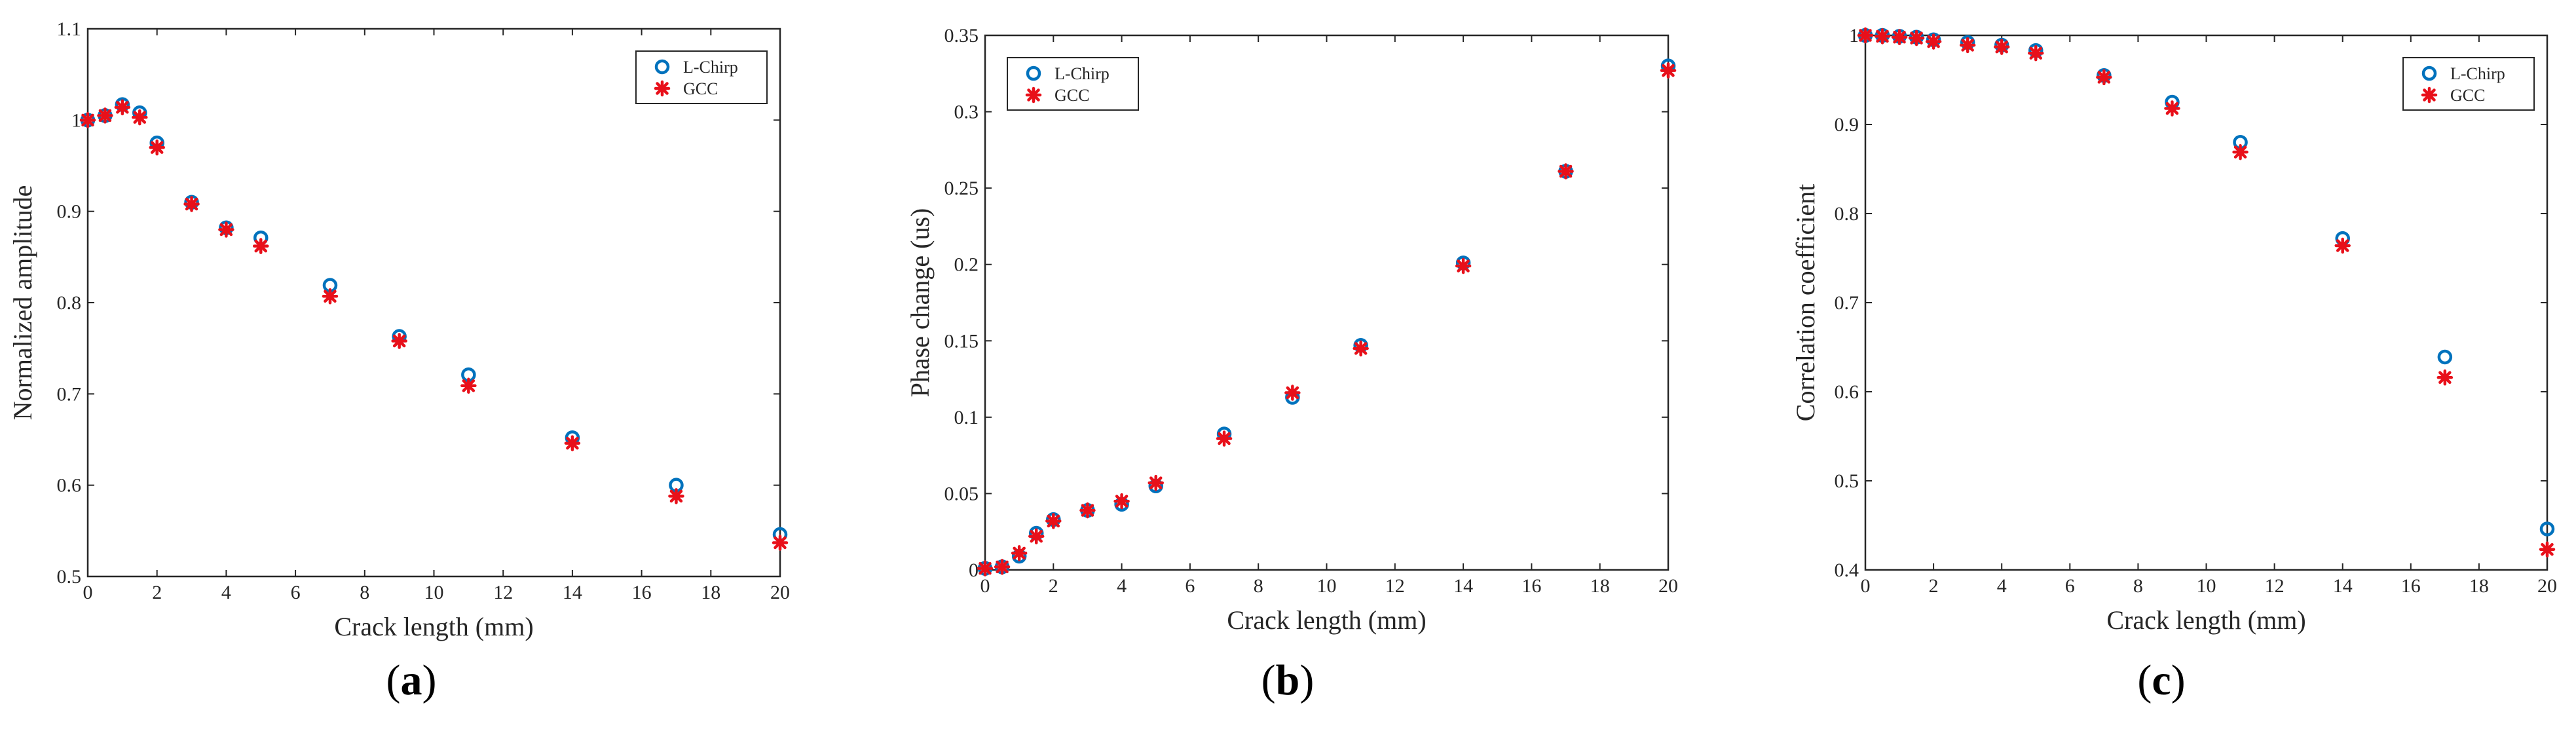 Image resolution: width=2576 pixels, height=735 pixels. What do you see at coordinates (411, 680) in the screenshot?
I see `panel-label-a: (a)` at bounding box center [411, 680].